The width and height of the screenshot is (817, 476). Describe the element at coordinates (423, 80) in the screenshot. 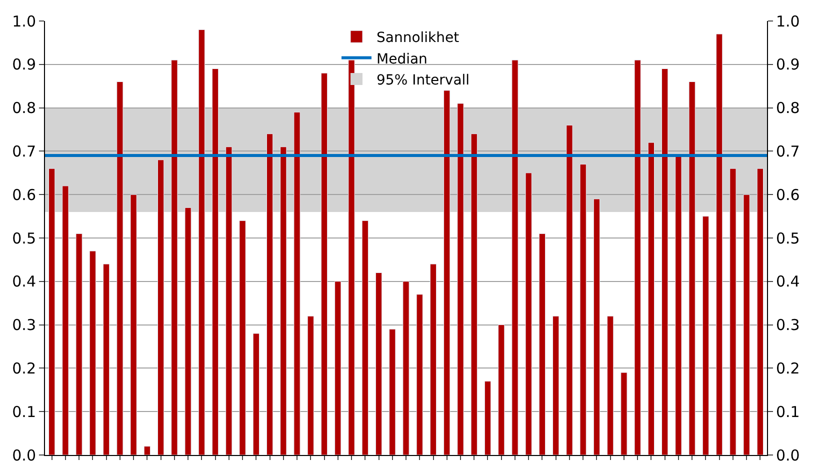

I see `legend-label: 95% Intervall` at that location.